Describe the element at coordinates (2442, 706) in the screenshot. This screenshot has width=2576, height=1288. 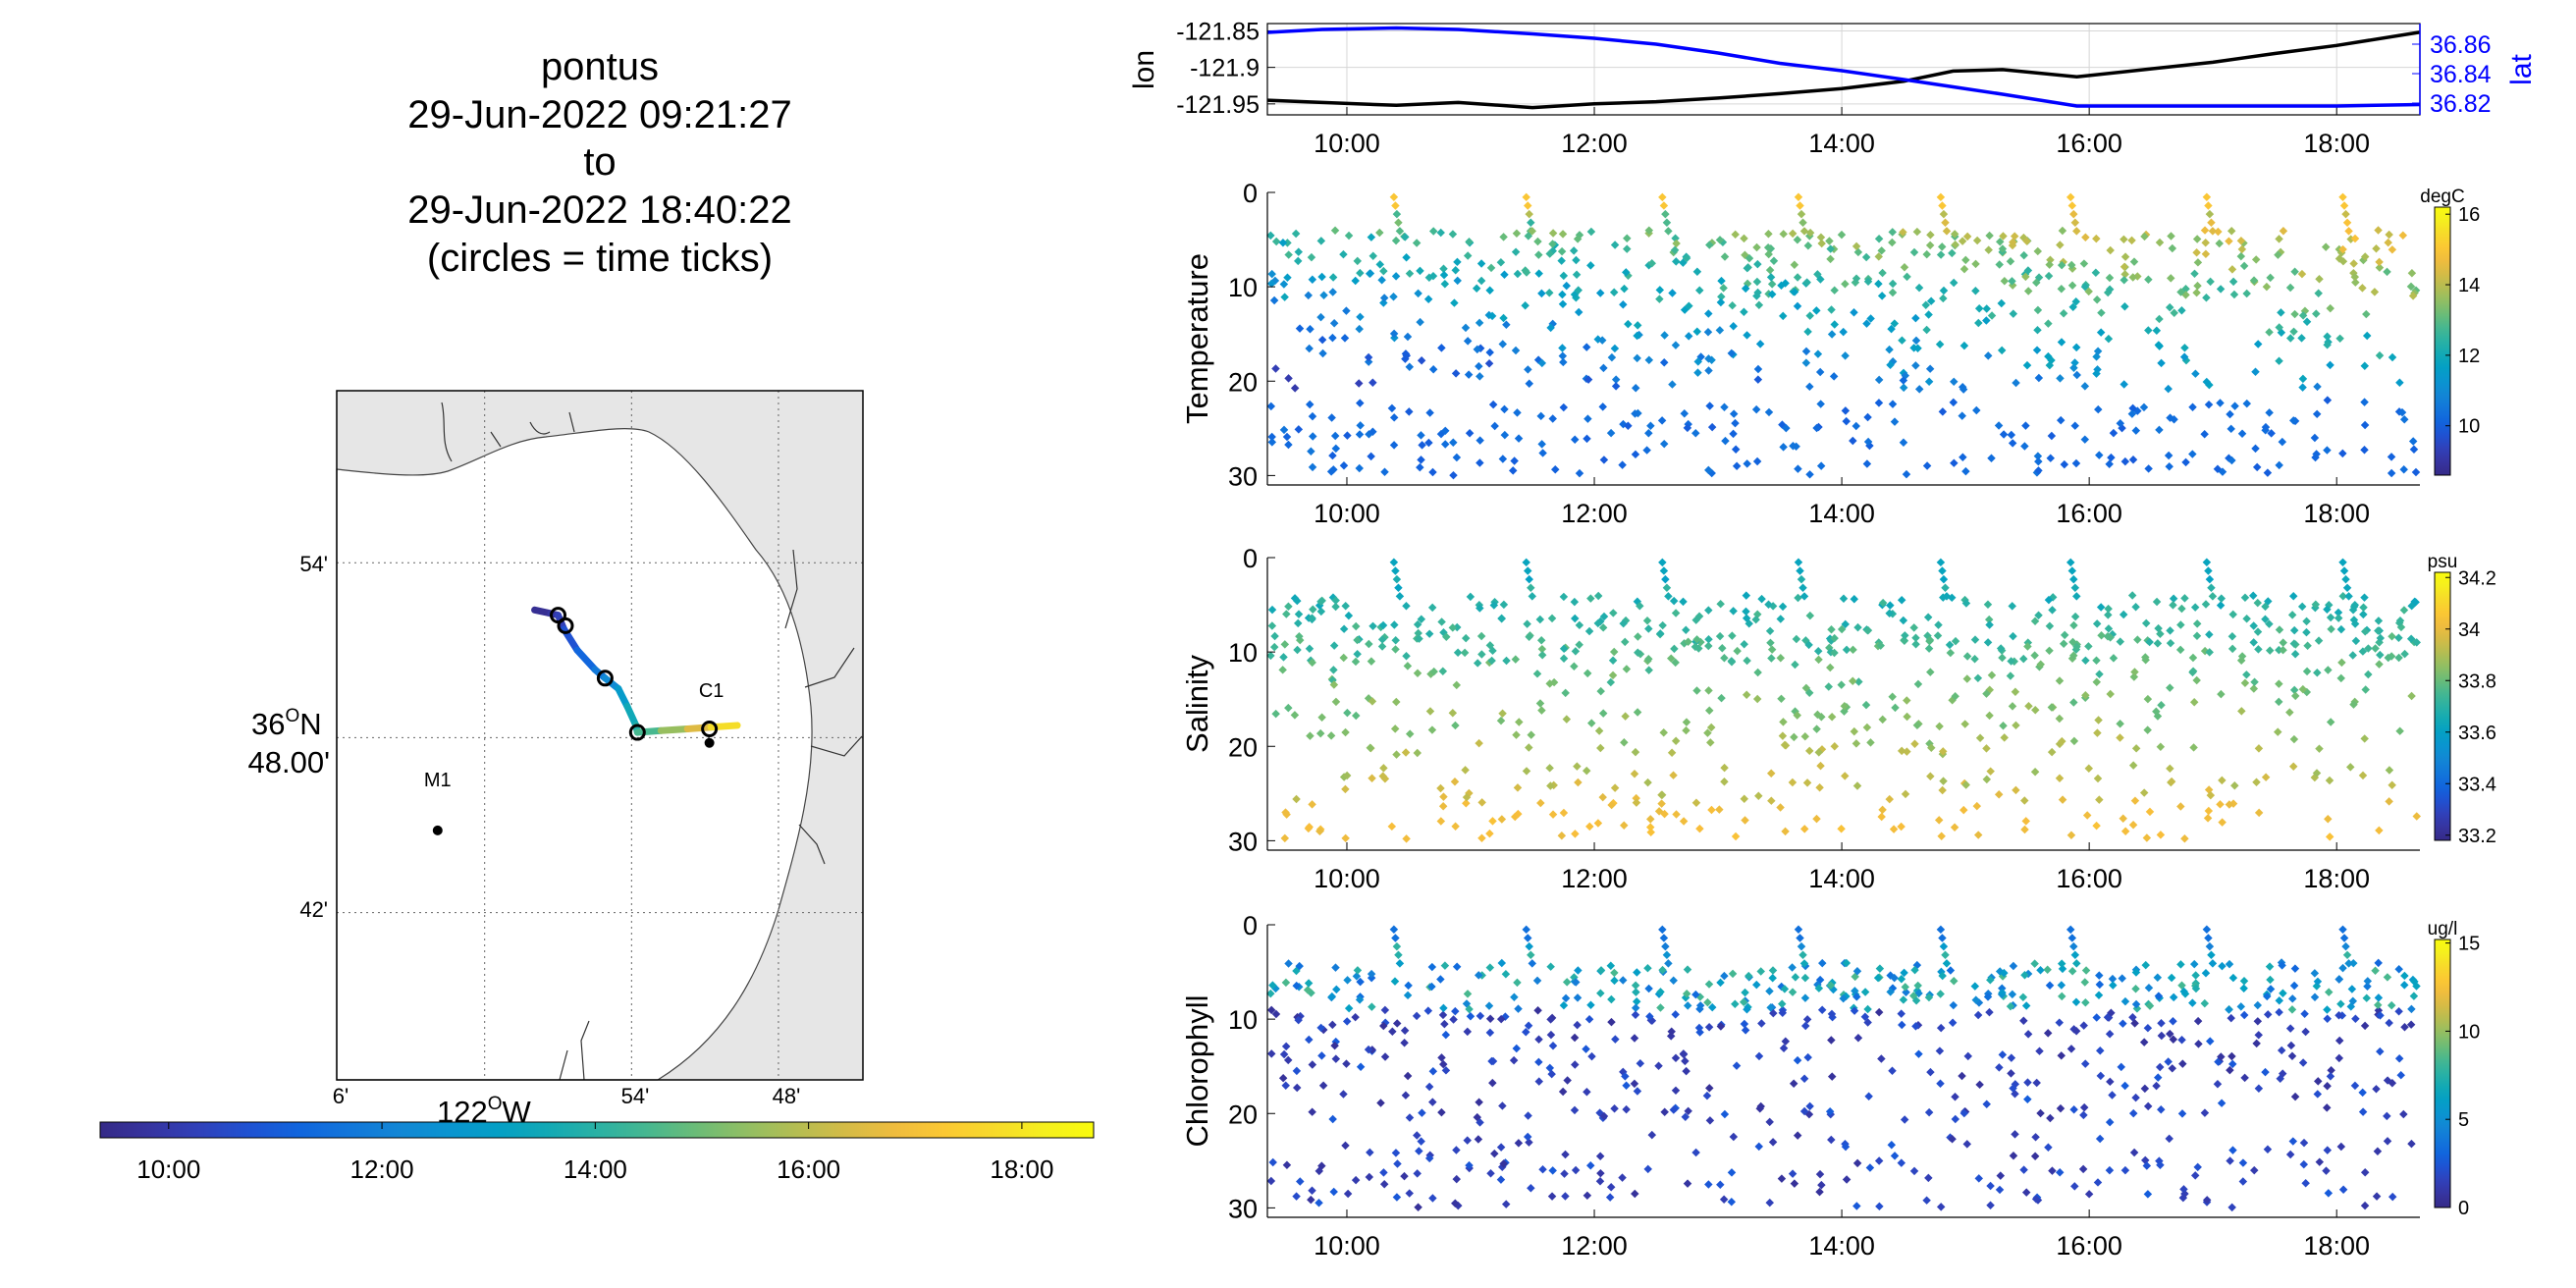
I see `colorbar` at that location.